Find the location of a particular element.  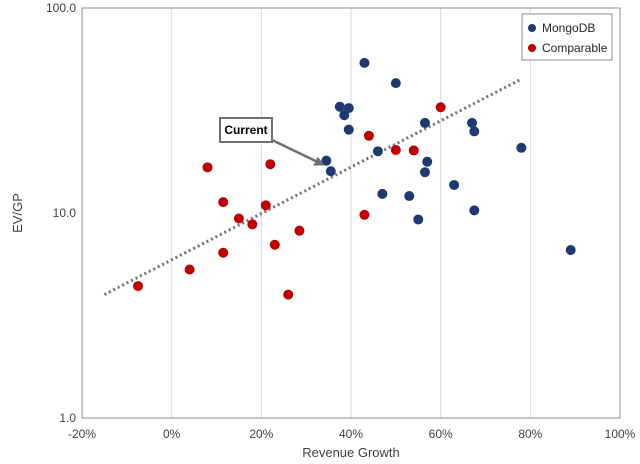

annotation-box is located at coordinates (246, 130).